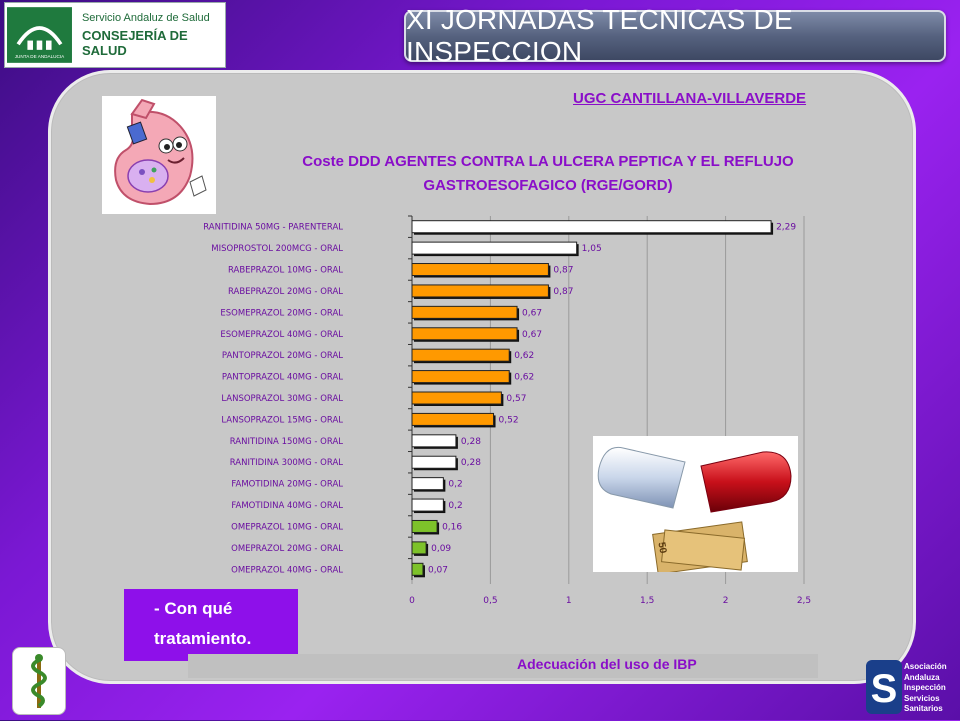 Image resolution: width=960 pixels, height=721 pixels. I want to click on data-label: 0,09, so click(441, 549).